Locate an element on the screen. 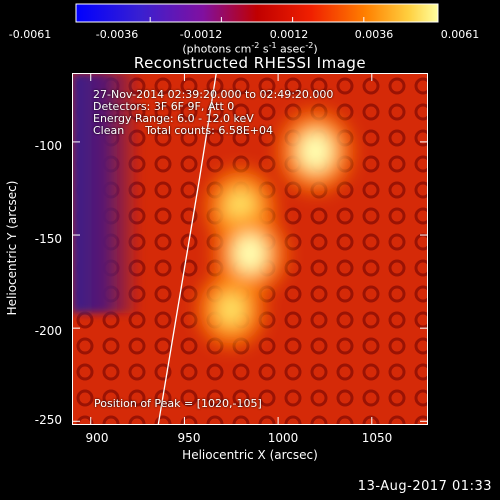  annotation-energy: Energy Range: 6.0 - 12.0 keV is located at coordinates (173, 118).